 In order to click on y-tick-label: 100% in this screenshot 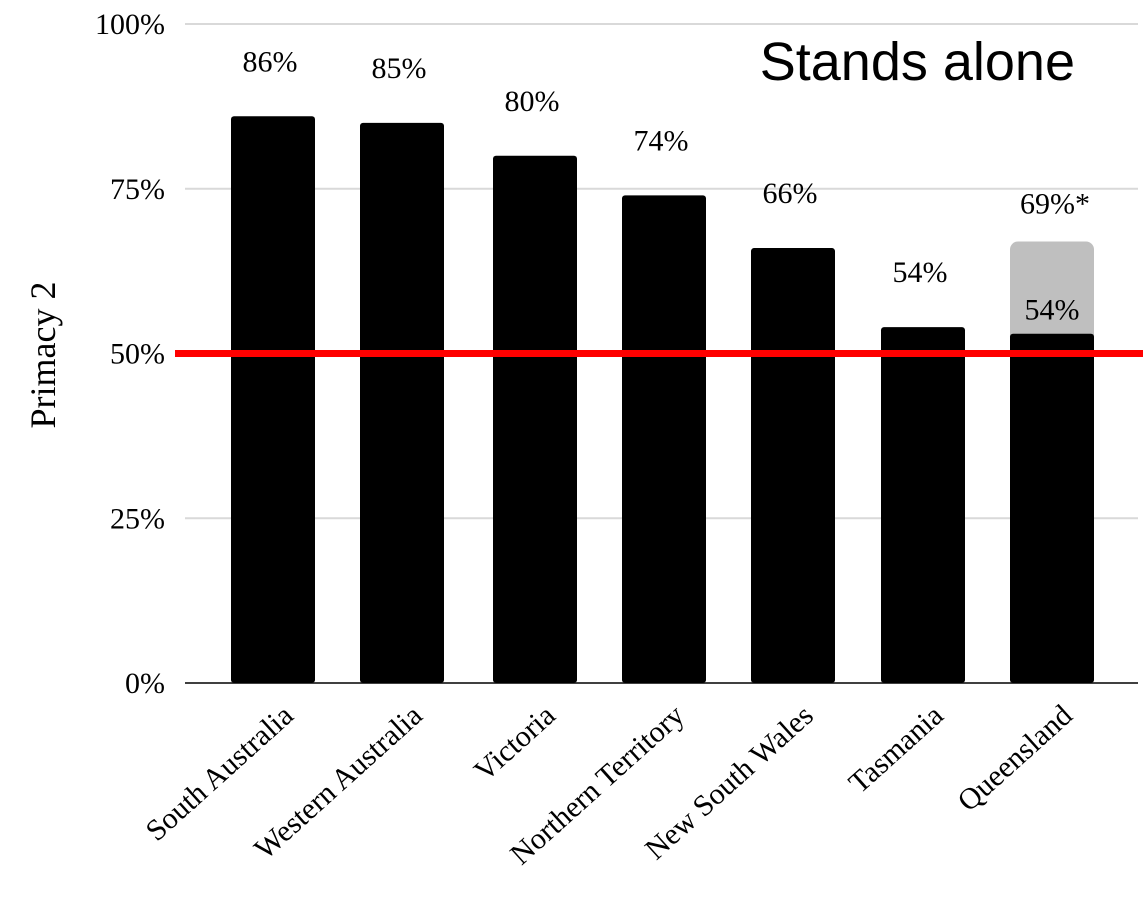, I will do `click(130, 24)`.